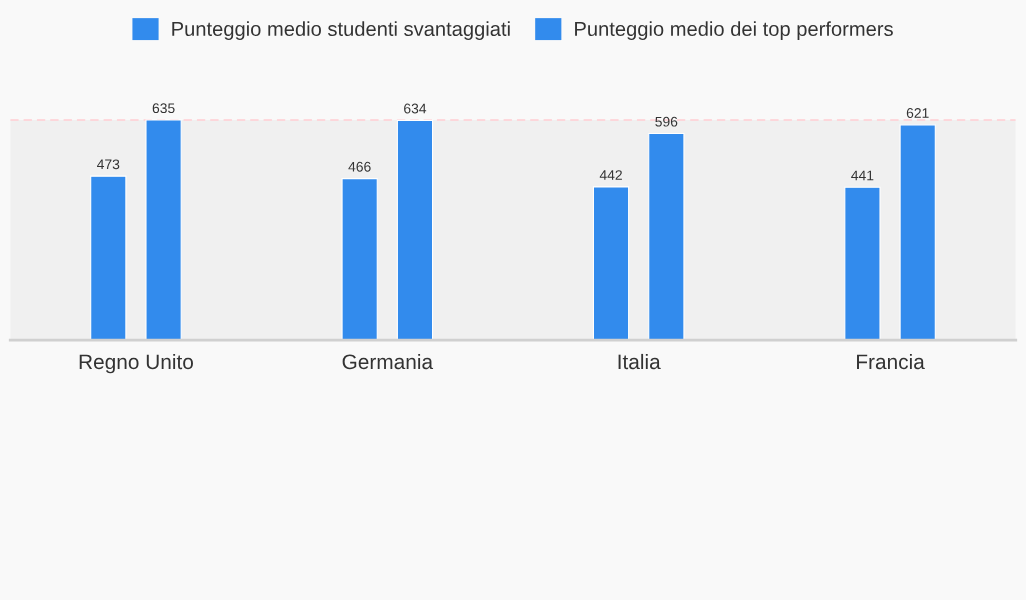 This screenshot has width=1026, height=600. Describe the element at coordinates (388, 361) in the screenshot. I see `x-tick-label: Germania` at that location.